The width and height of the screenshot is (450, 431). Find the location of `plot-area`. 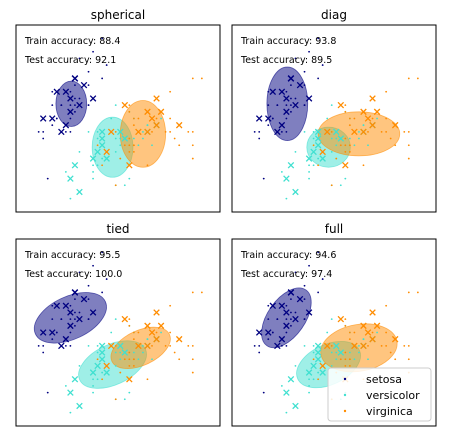

plot-area is located at coordinates (336, 118).